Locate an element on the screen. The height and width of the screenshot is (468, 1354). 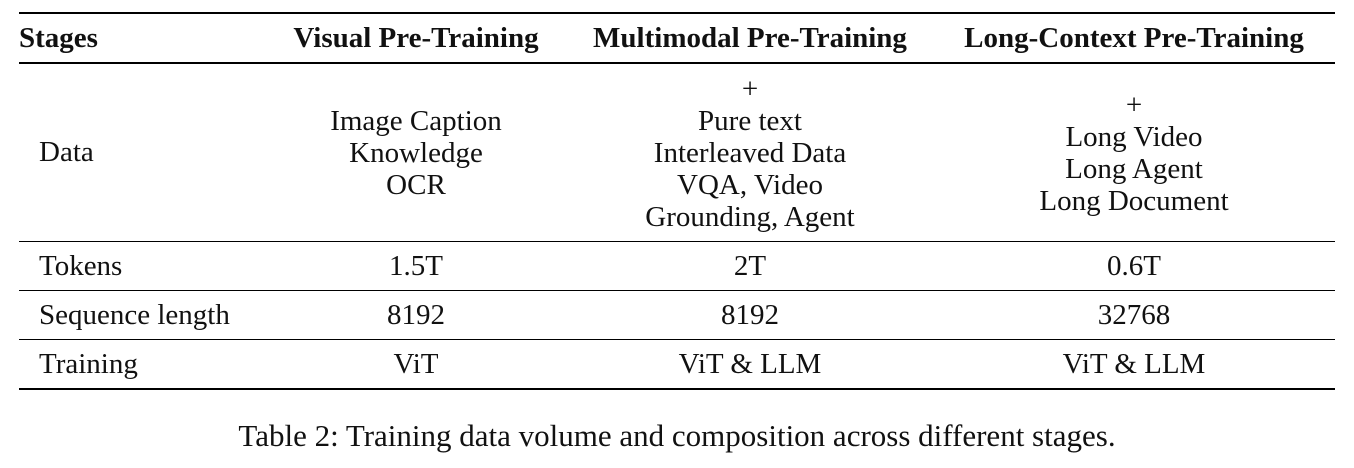
cell-tokens-multimodal: 2T is located at coordinates (750, 266).